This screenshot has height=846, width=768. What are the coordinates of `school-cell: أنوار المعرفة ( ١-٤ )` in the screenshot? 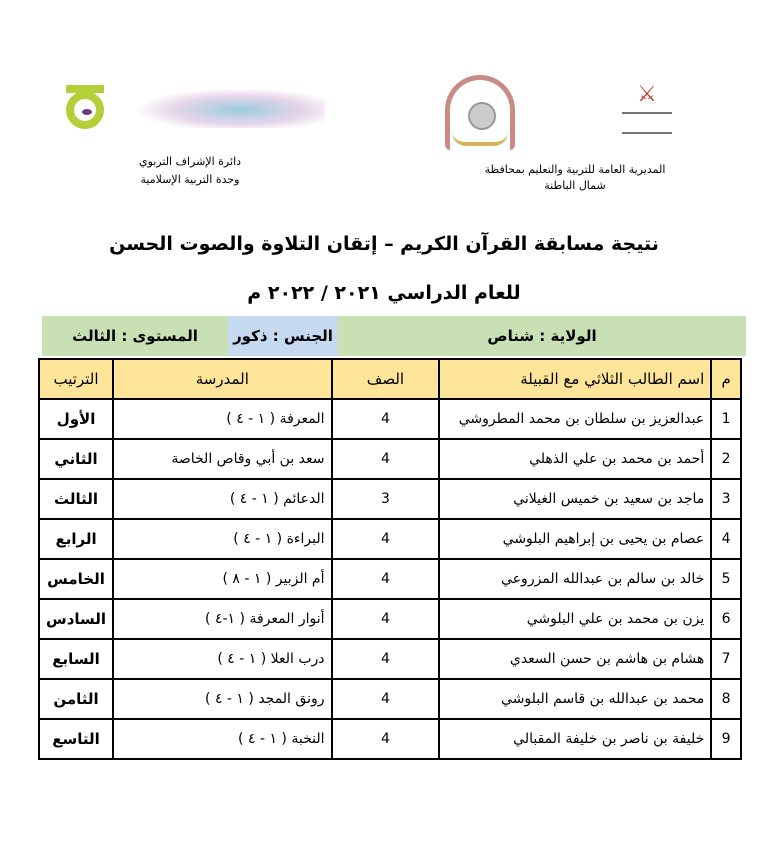 It's located at (222, 619).